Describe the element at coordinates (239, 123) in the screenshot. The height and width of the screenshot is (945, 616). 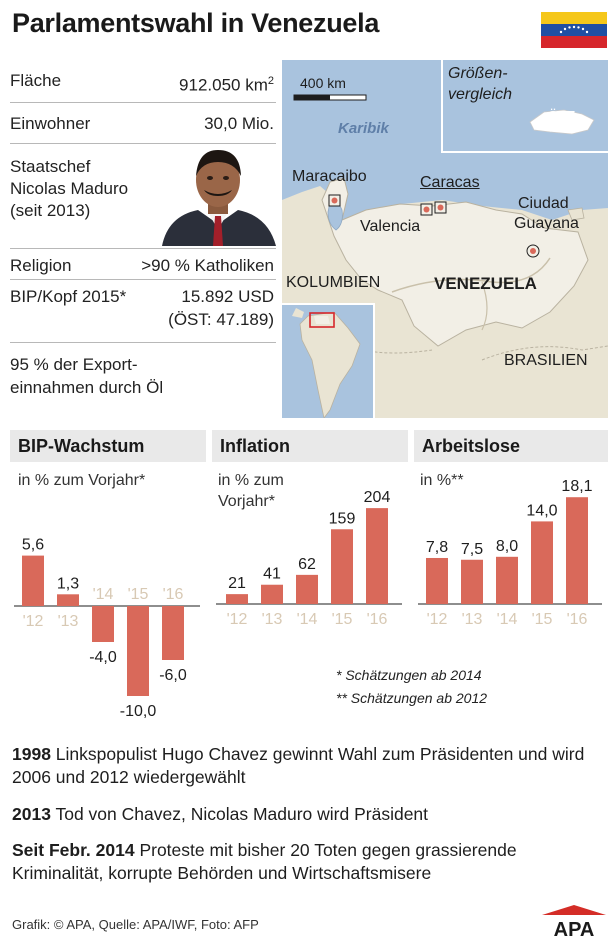
I see `fact-population-value: 30,0 Mio.` at that location.